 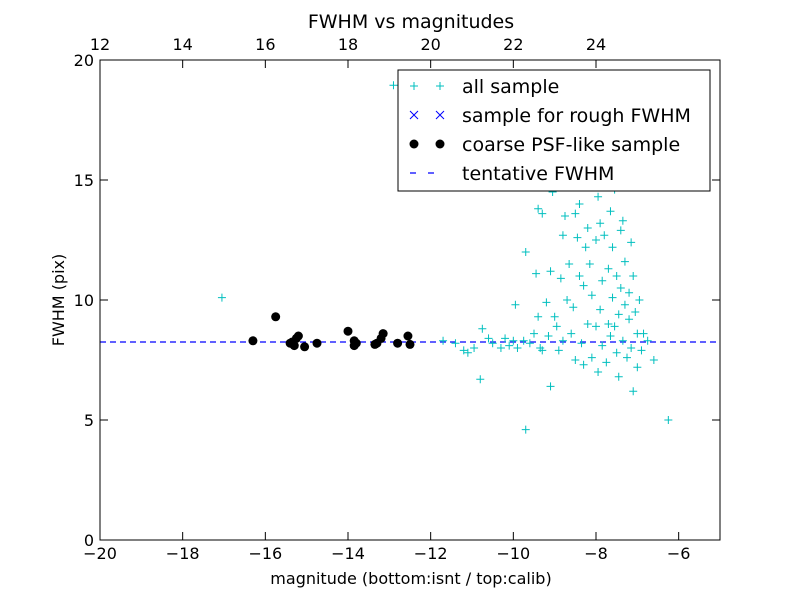 What do you see at coordinates (84, 60) in the screenshot?
I see `y-tick-label: 20` at bounding box center [84, 60].